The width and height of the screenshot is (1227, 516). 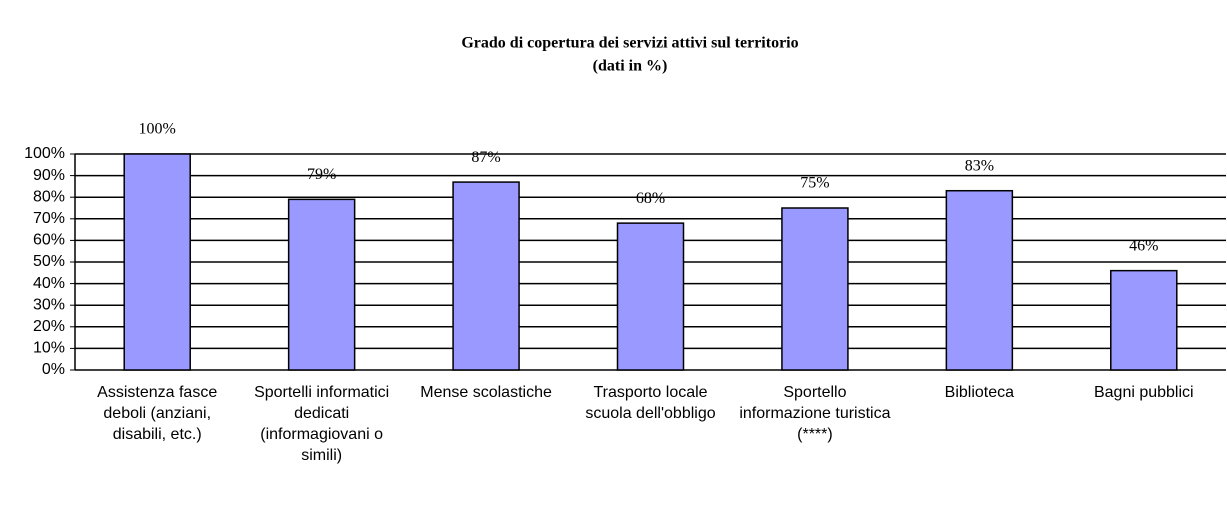 What do you see at coordinates (49, 218) in the screenshot?
I see `y-tick-label: 70%` at bounding box center [49, 218].